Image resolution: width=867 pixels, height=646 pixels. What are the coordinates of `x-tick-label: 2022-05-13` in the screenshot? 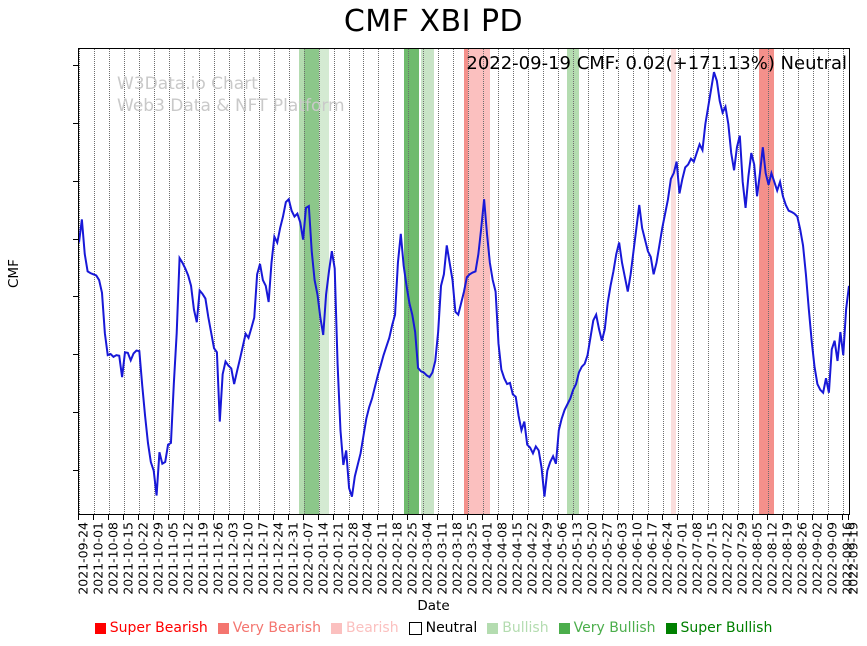 It's located at (577, 558).